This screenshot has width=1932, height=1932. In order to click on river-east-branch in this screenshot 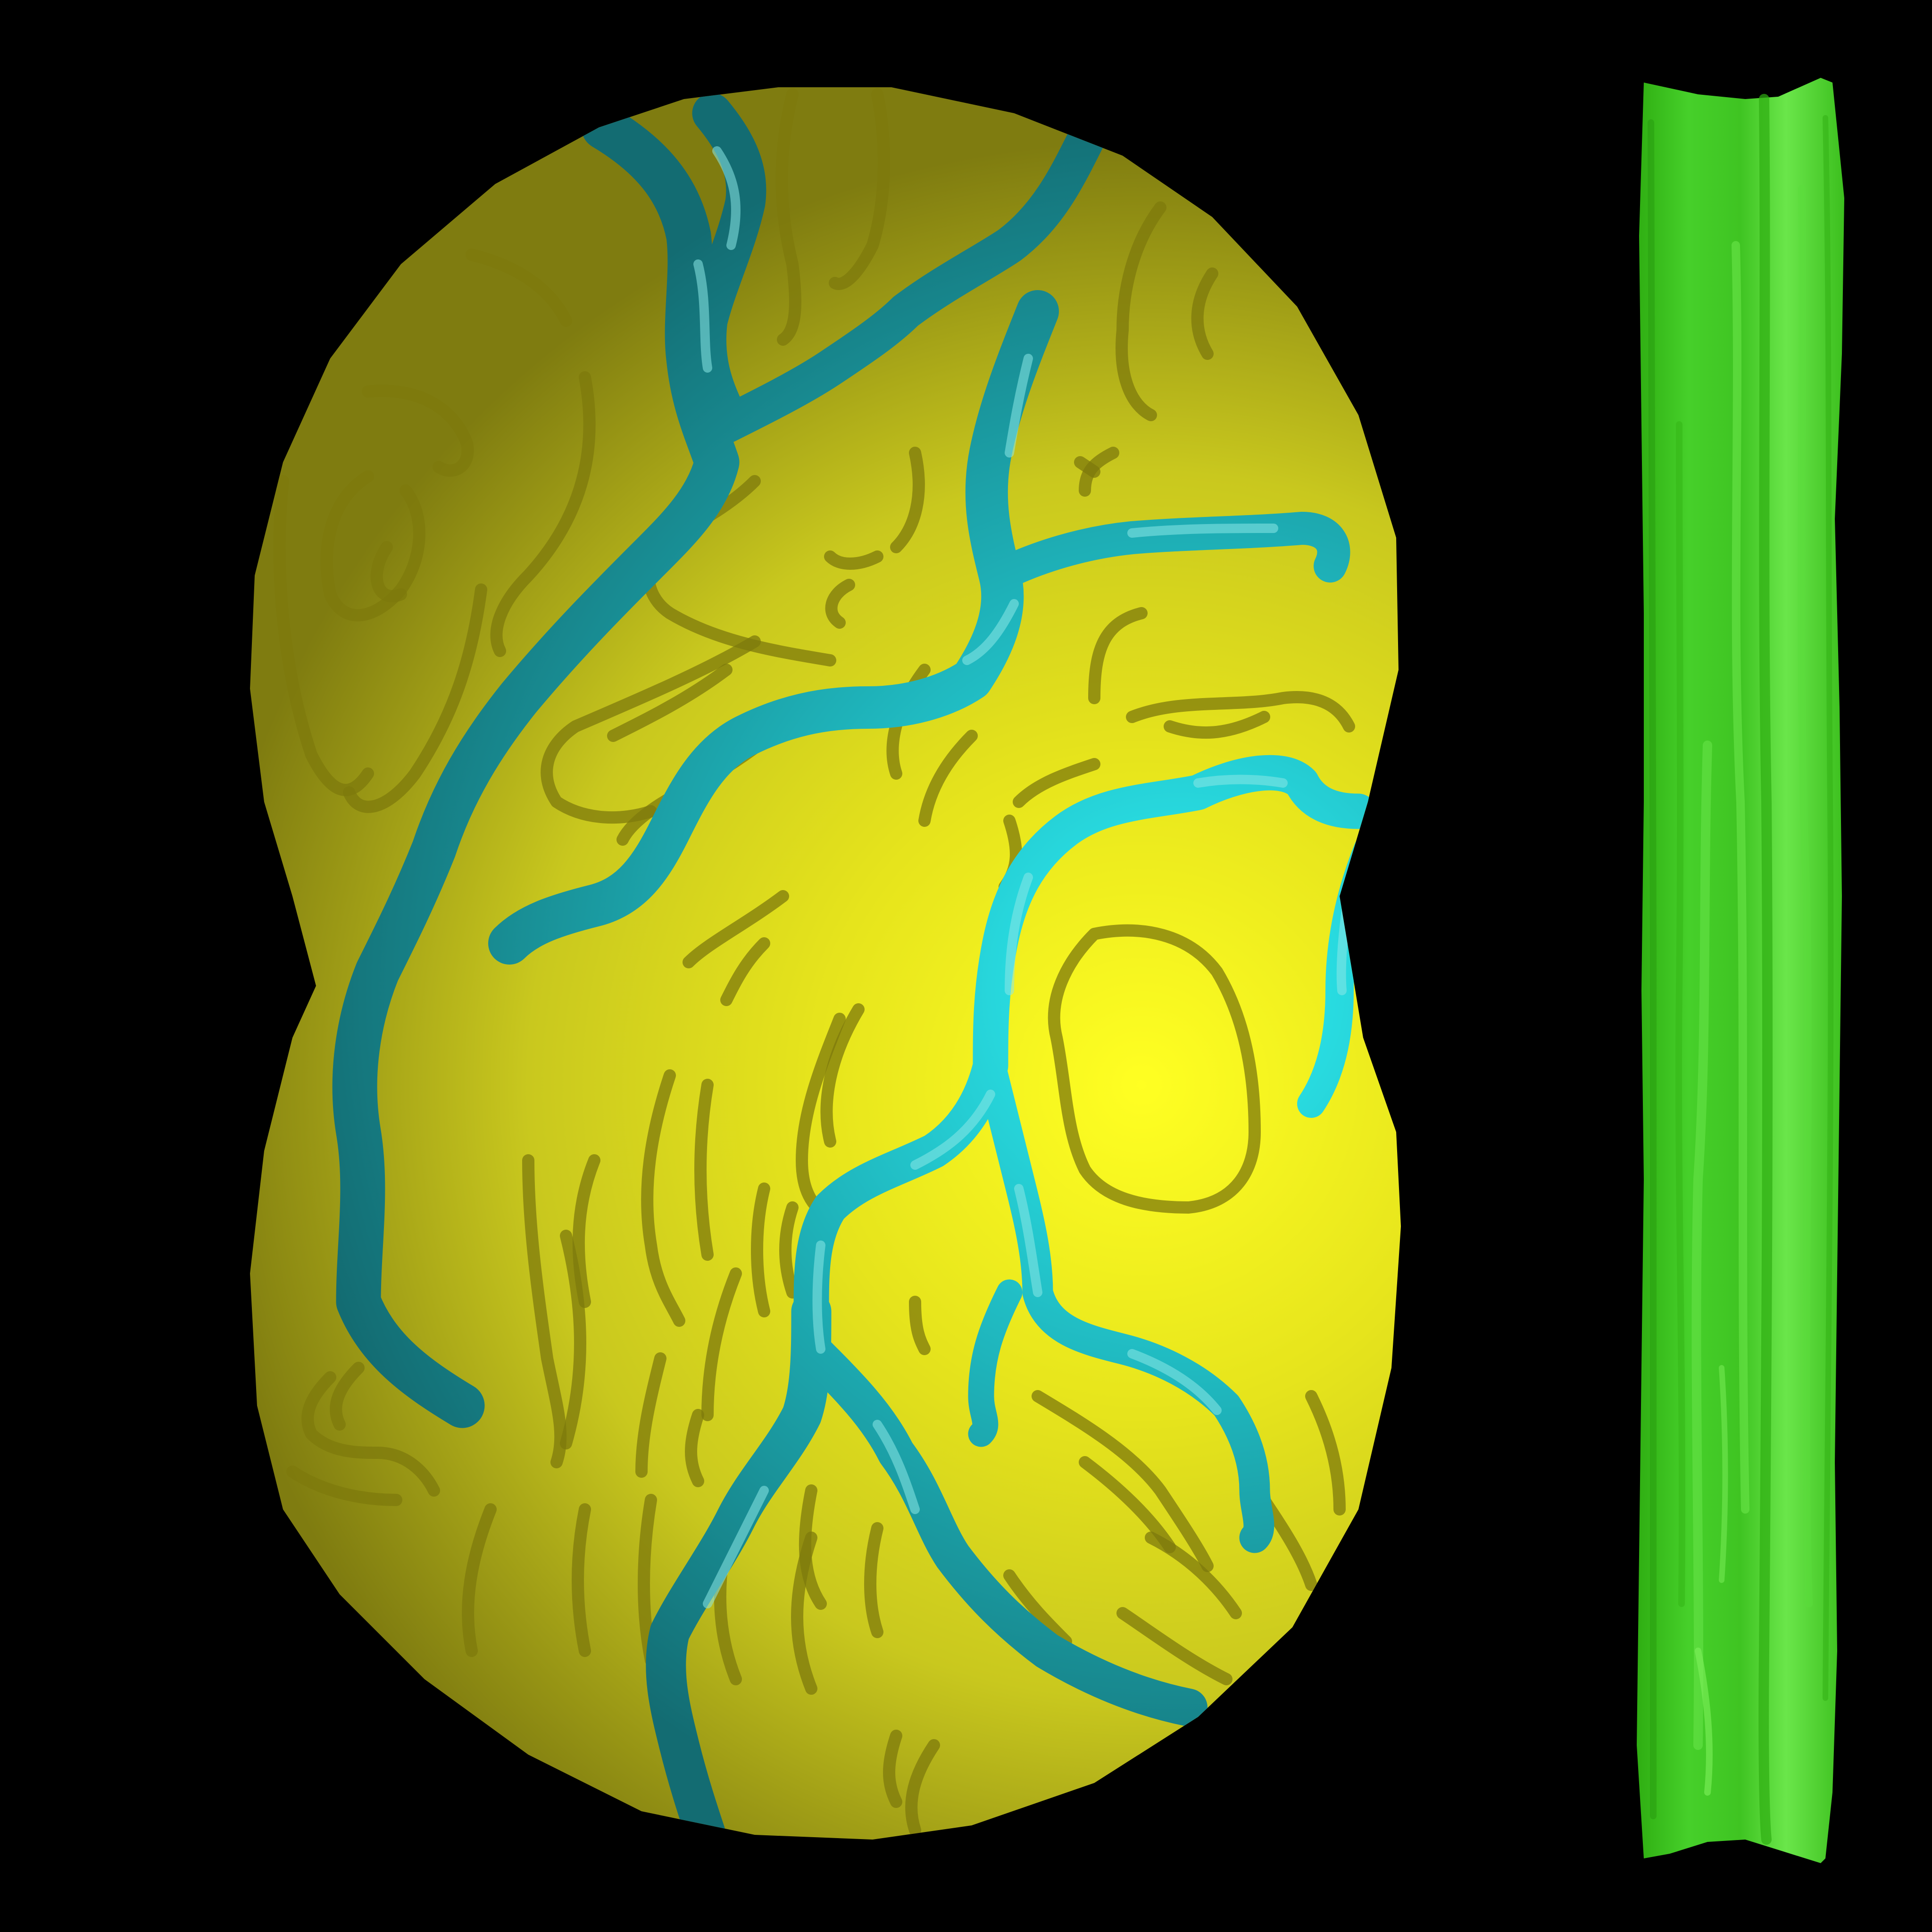, I will do `click(773, 627)`.